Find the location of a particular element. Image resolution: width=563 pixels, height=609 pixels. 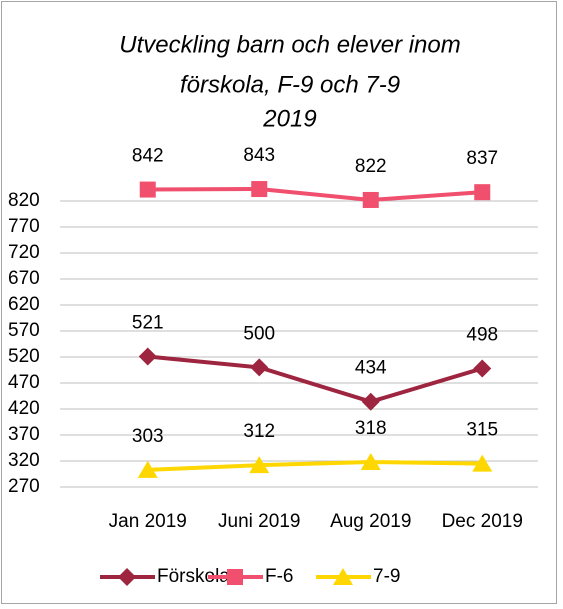

legend-label: Förskola is located at coordinates (193, 576).